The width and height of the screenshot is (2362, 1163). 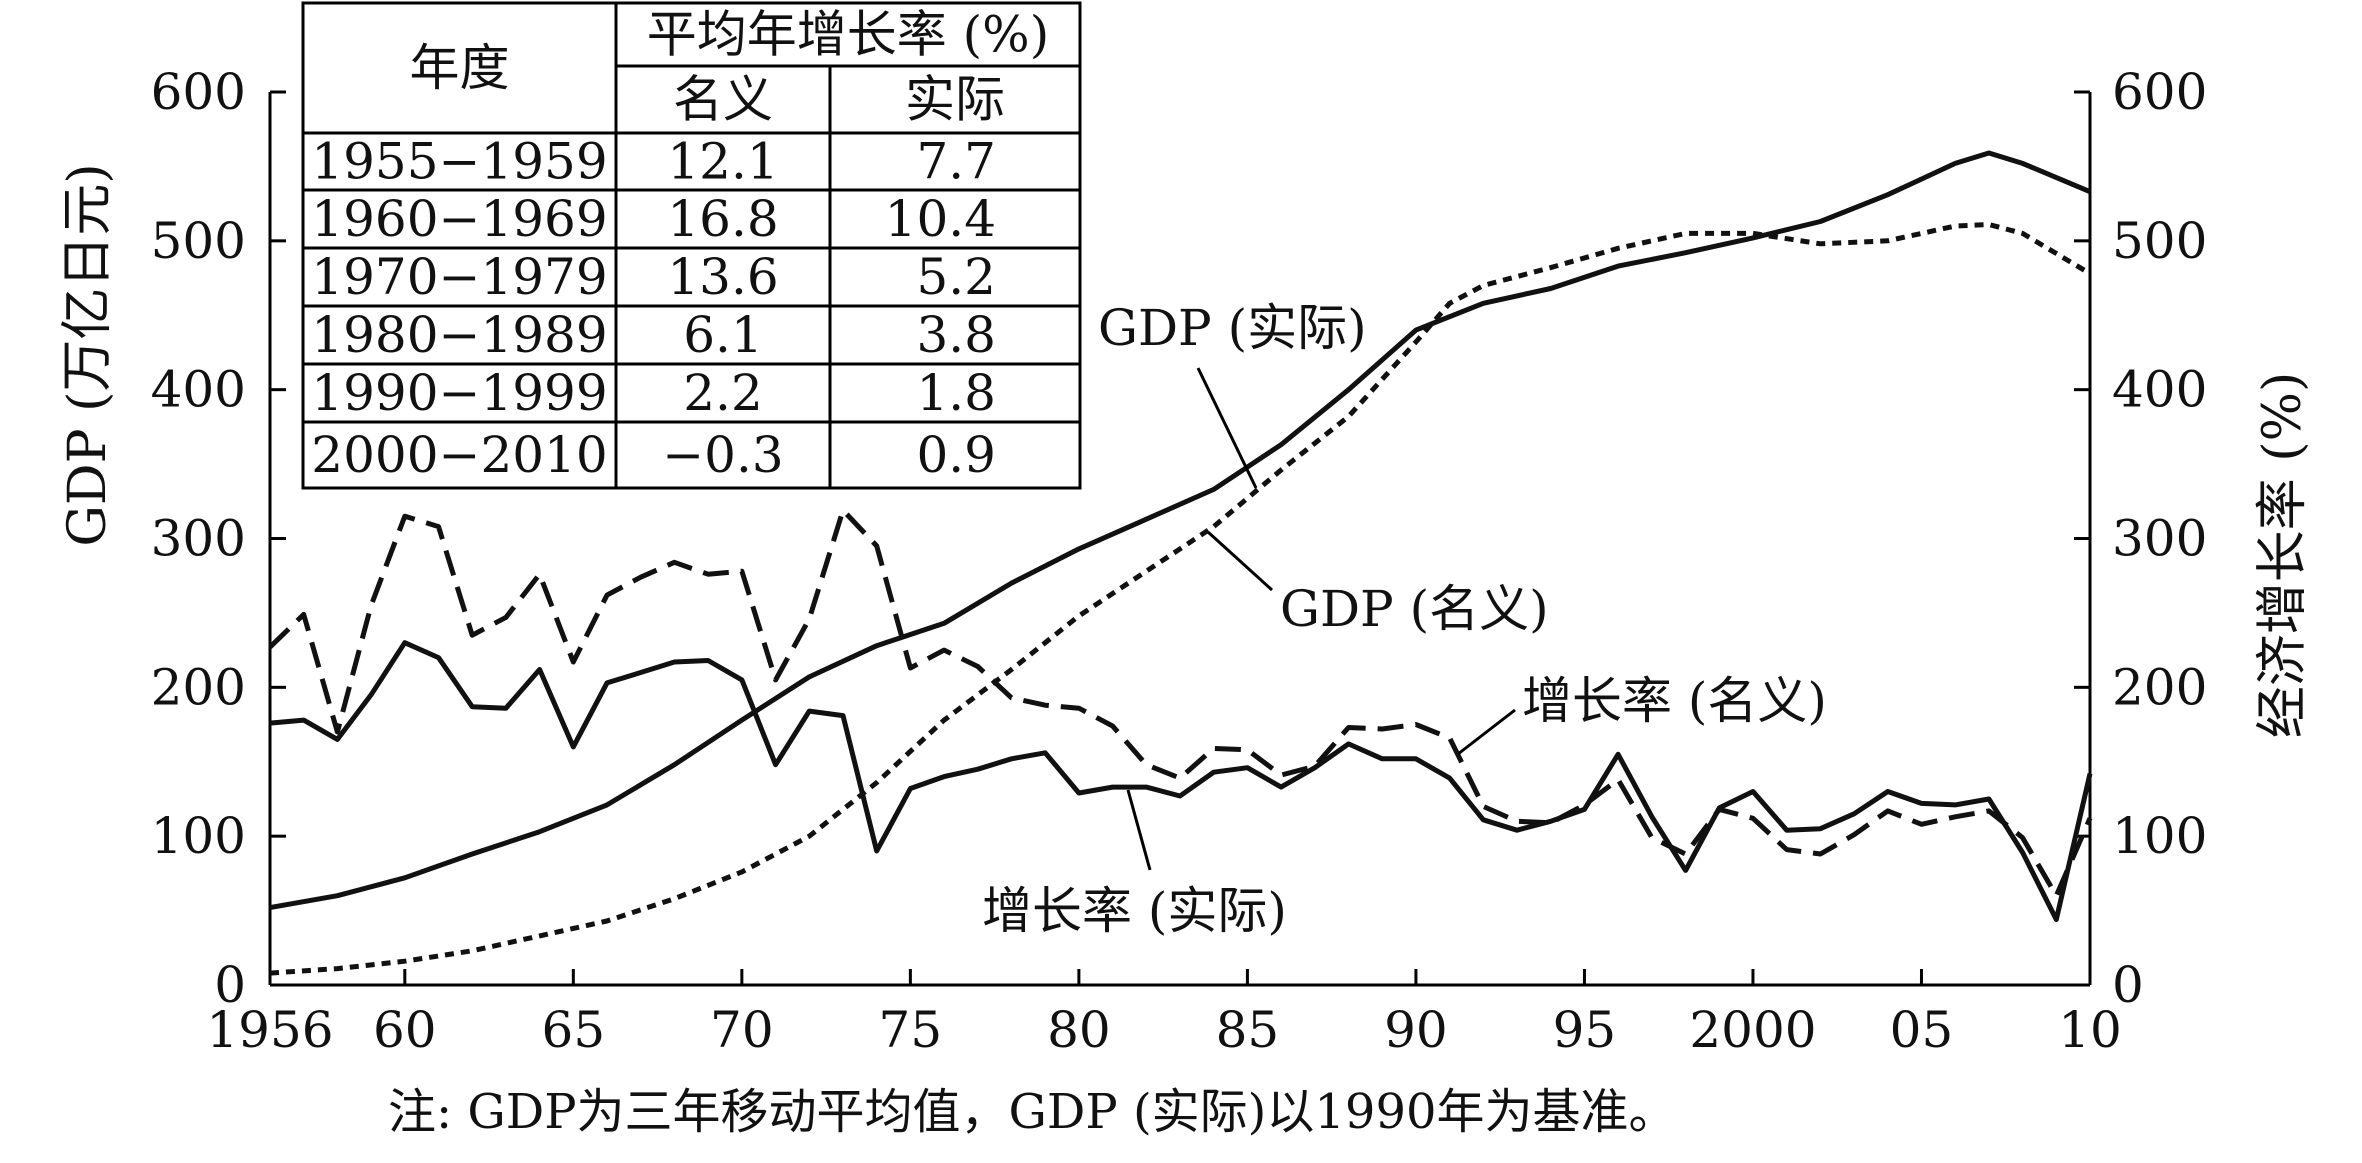 What do you see at coordinates (1414, 609) in the screenshot?
I see `annotation-label-2: GDP (名义)` at bounding box center [1414, 609].